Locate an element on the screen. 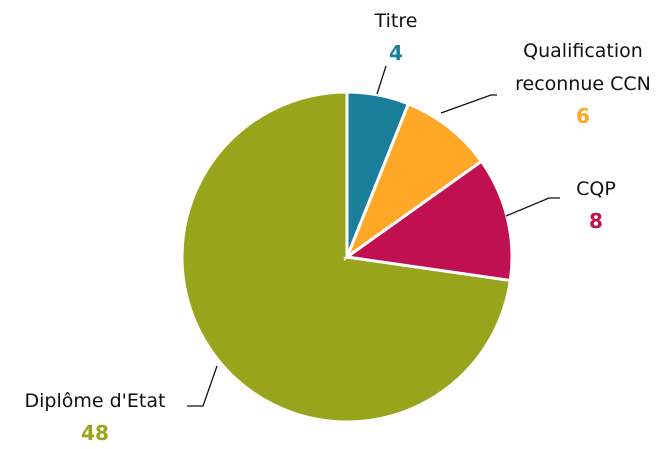  value-label: 4 is located at coordinates (396, 53).